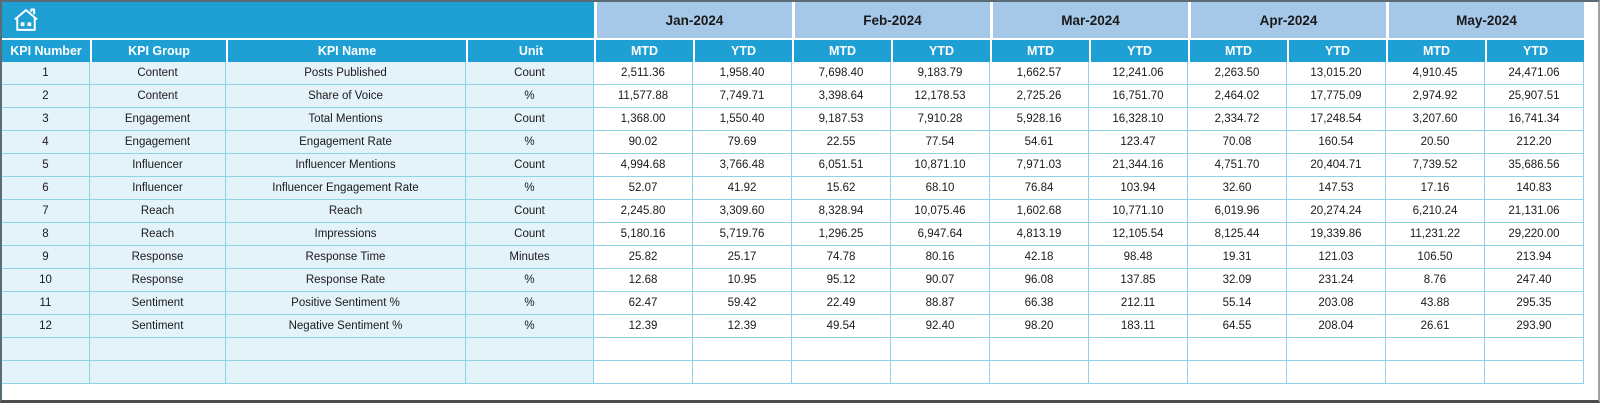 This screenshot has width=1600, height=403. What do you see at coordinates (1336, 326) in the screenshot?
I see `cell-value: 208.04` at bounding box center [1336, 326].